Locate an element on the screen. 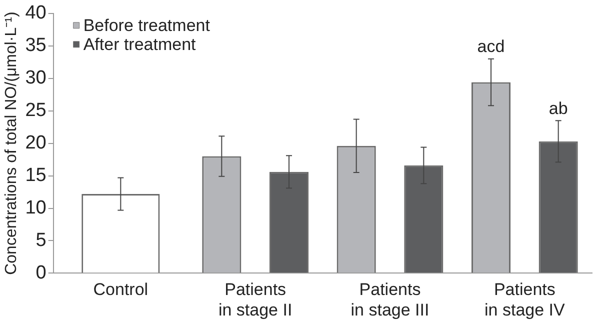 Image resolution: width=600 pixels, height=323 pixels. x-tick-label: Patients in stage II is located at coordinates (255, 300).